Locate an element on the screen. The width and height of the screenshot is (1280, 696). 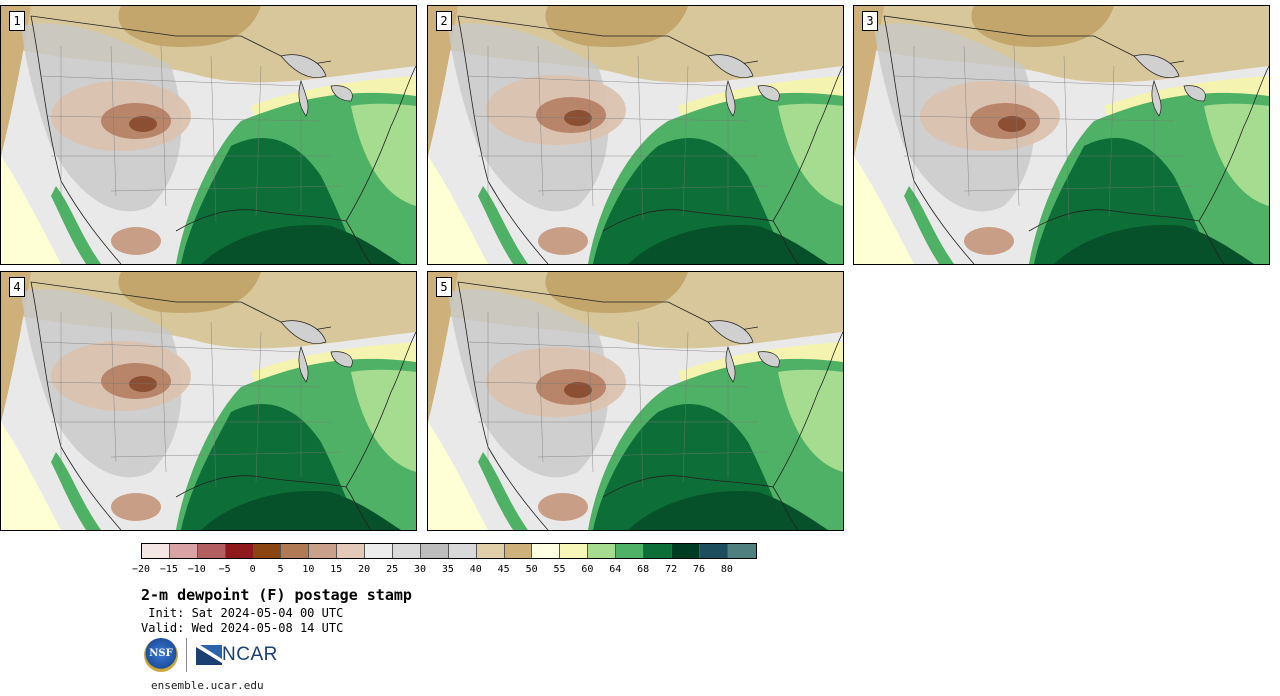
postage-stamp-panel-3: 3 is located at coordinates (1061, 135).